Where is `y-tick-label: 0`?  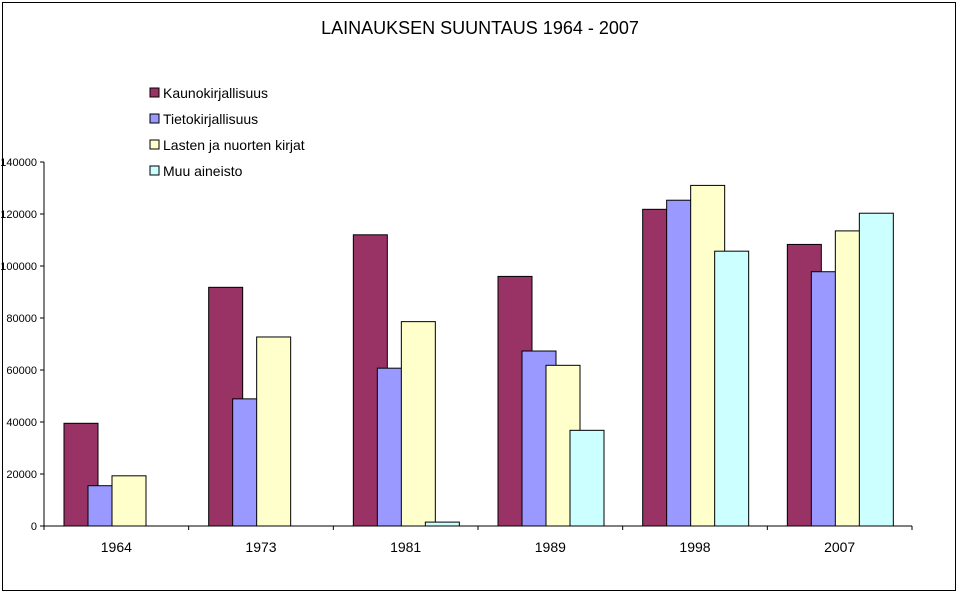
y-tick-label: 0 is located at coordinates (34, 527).